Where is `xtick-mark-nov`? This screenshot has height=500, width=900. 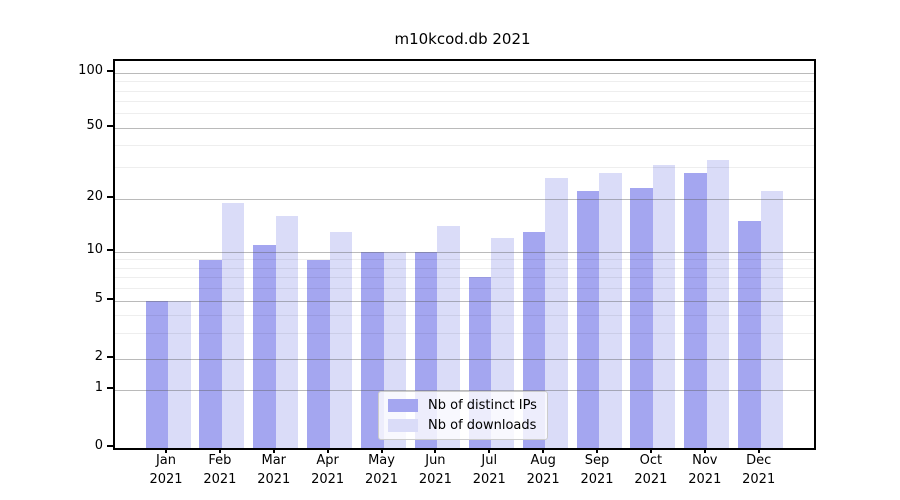
xtick-mark-nov is located at coordinates (704, 450).